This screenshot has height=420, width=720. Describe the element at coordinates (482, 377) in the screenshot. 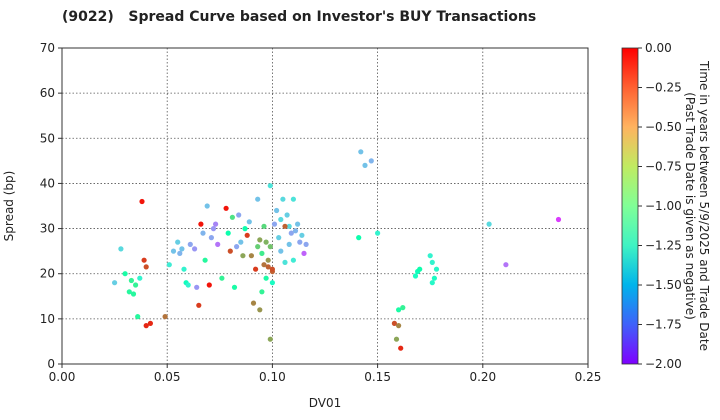

I see `x-tick-label: 0.20` at that location.